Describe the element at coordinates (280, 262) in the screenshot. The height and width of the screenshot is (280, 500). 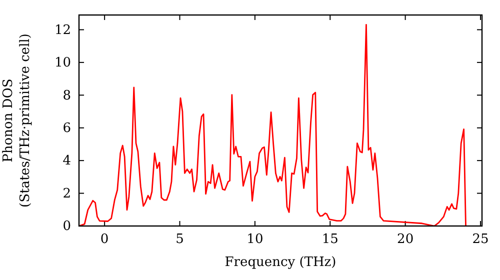
I see `x-axis-title: Frequency (THz)` at that location.